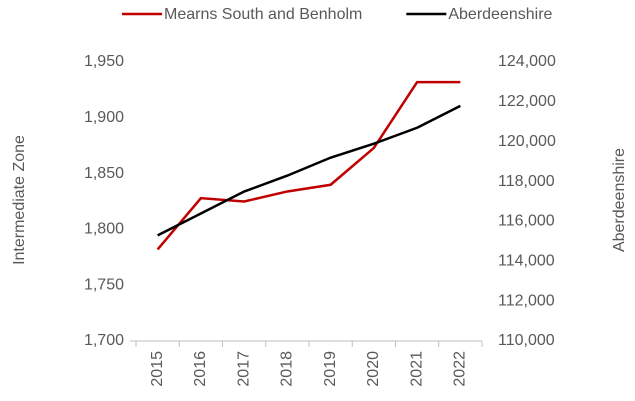 The width and height of the screenshot is (635, 401). What do you see at coordinates (157, 369) in the screenshot?
I see `x-tick-label: 2015` at bounding box center [157, 369].